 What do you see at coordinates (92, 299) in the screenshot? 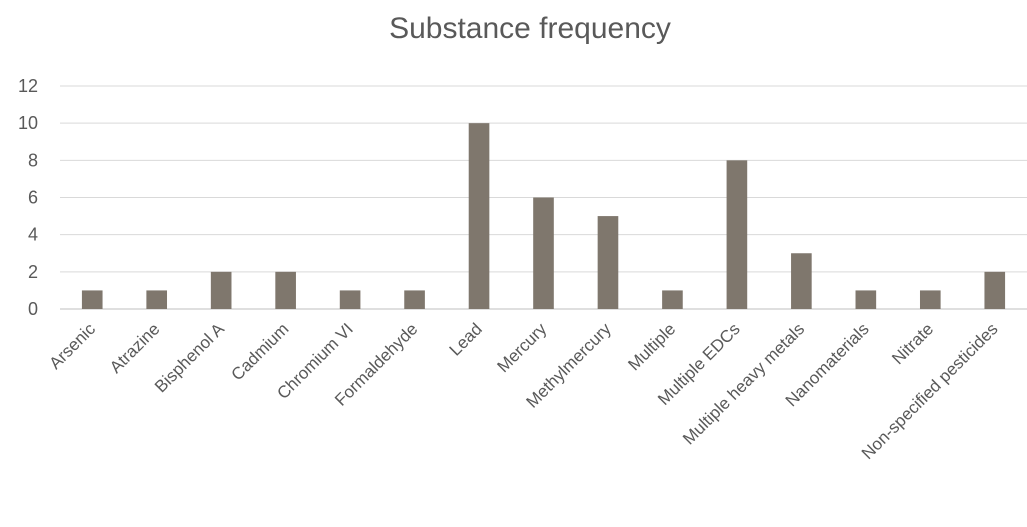
I see `bar-arsenic` at bounding box center [92, 299].